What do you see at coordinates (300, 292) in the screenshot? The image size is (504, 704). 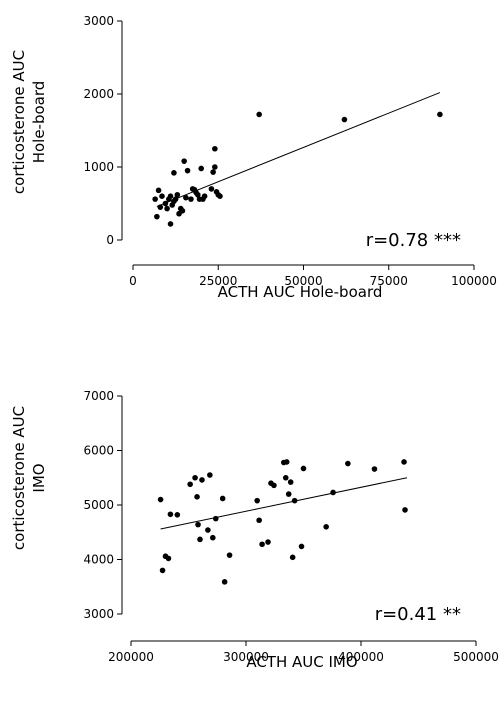 I see `x-axis-title: ACTH AUC Hole-board` at bounding box center [300, 292].